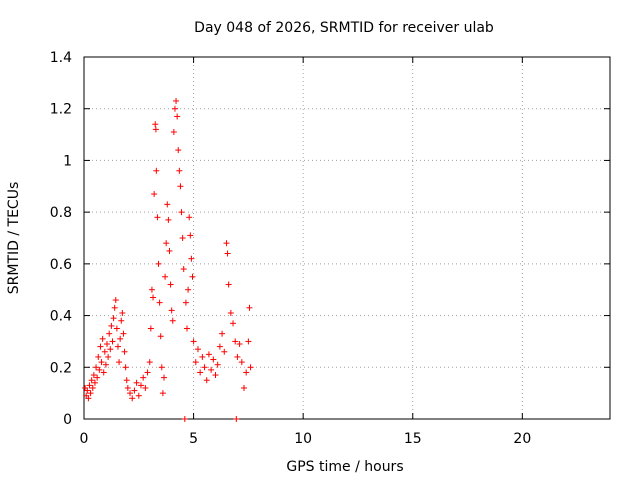  I want to click on y-tick-label: 1.2, so click(61, 110).